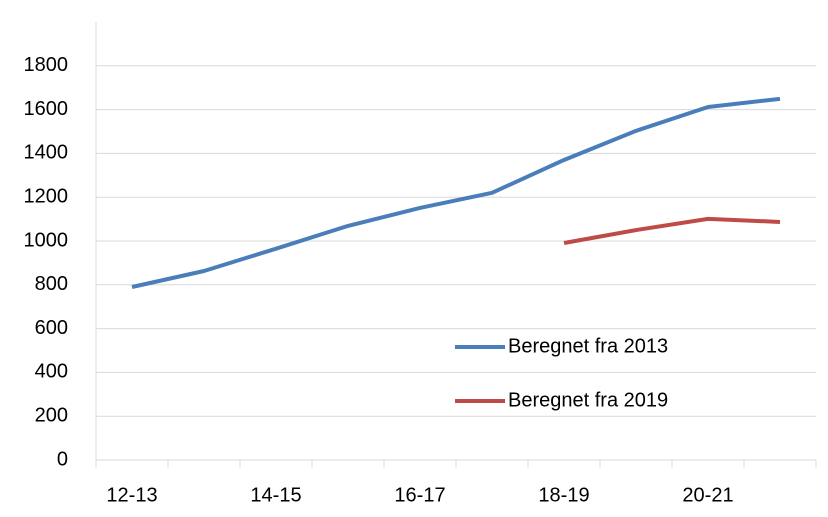 The width and height of the screenshot is (828, 517). What do you see at coordinates (46, 240) in the screenshot?
I see `y-tick-label: 1000` at bounding box center [46, 240].